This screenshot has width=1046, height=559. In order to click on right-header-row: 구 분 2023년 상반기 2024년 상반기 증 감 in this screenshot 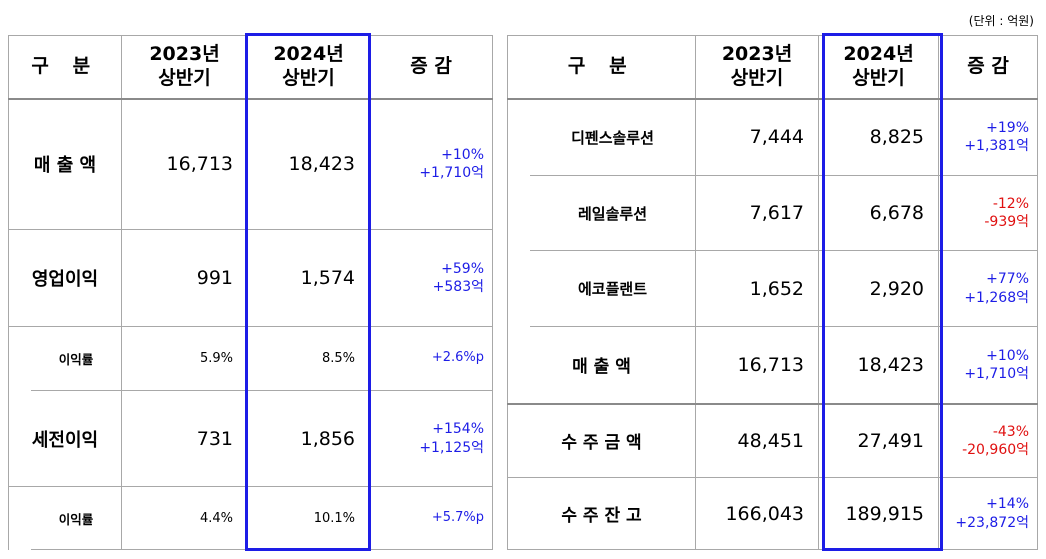, I will do `click(772, 67)`.